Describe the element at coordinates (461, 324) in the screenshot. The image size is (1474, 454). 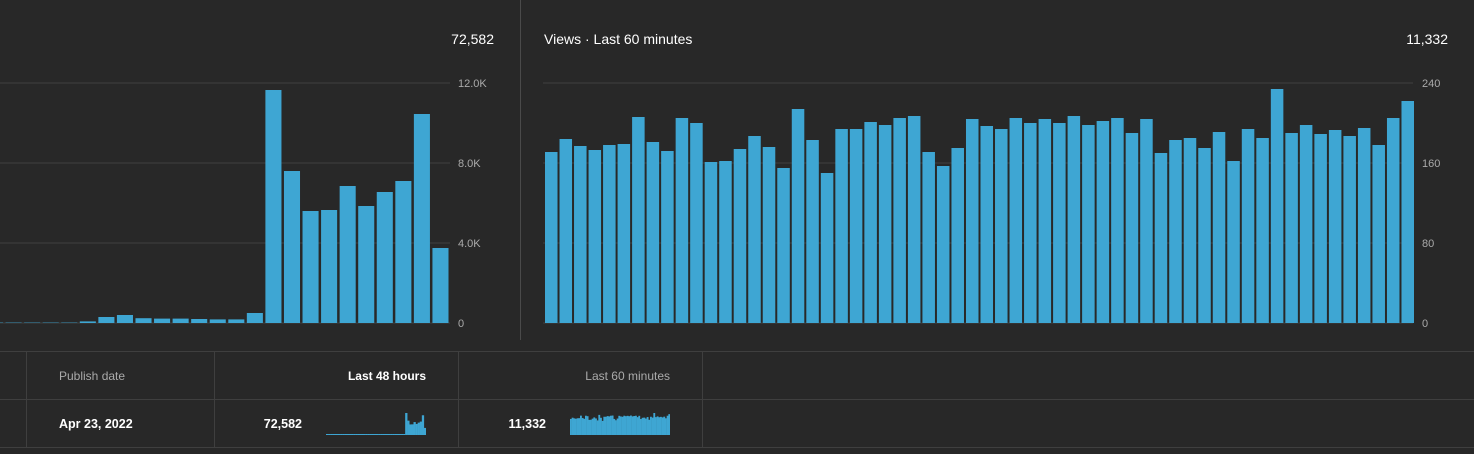
I see `last-48-hours-y-tick-label: 0` at that location.